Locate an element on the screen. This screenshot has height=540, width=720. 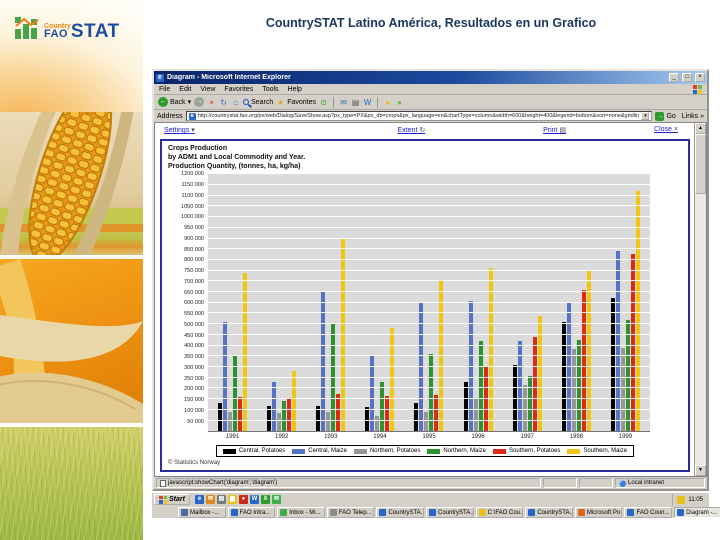
menu-favorites: Favorites is located at coordinates (239, 89).